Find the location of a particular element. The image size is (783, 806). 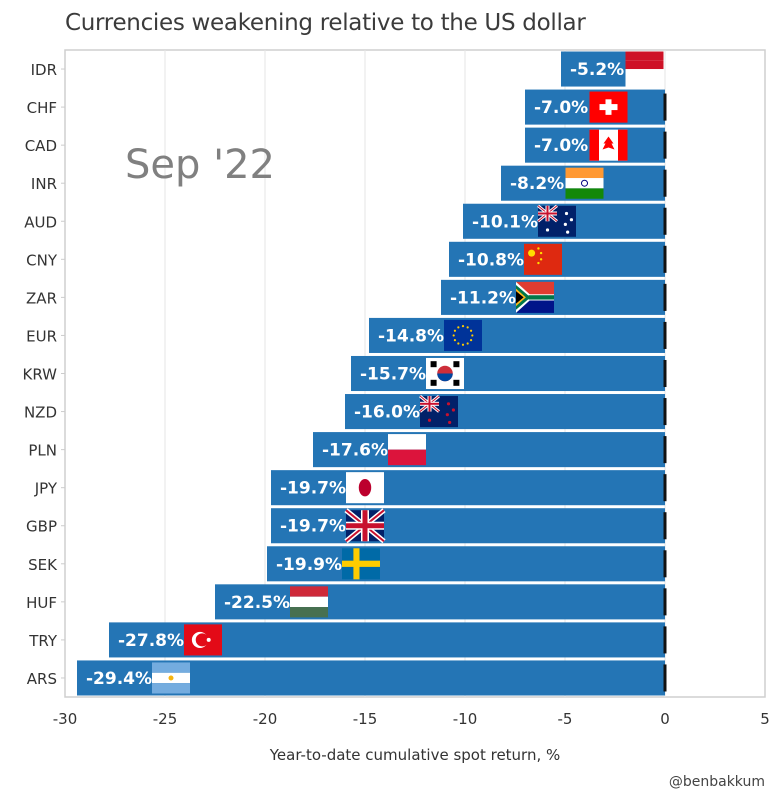

x-tick-label: -20 is located at coordinates (265, 719).